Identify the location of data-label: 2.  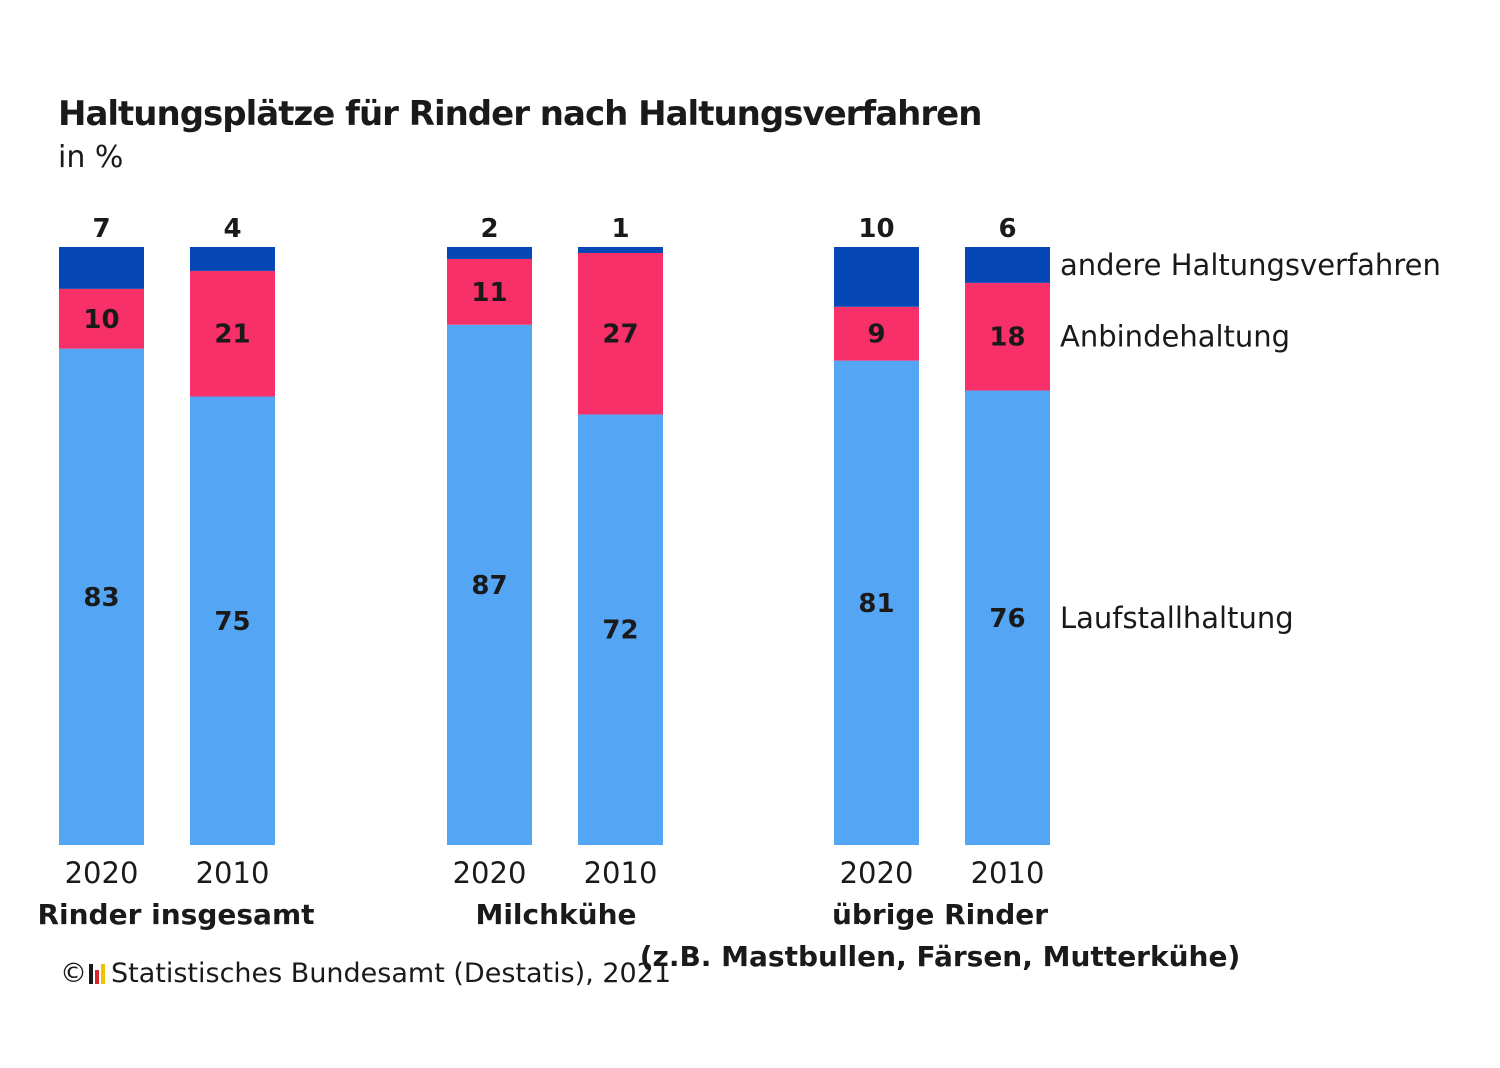
(489, 229).